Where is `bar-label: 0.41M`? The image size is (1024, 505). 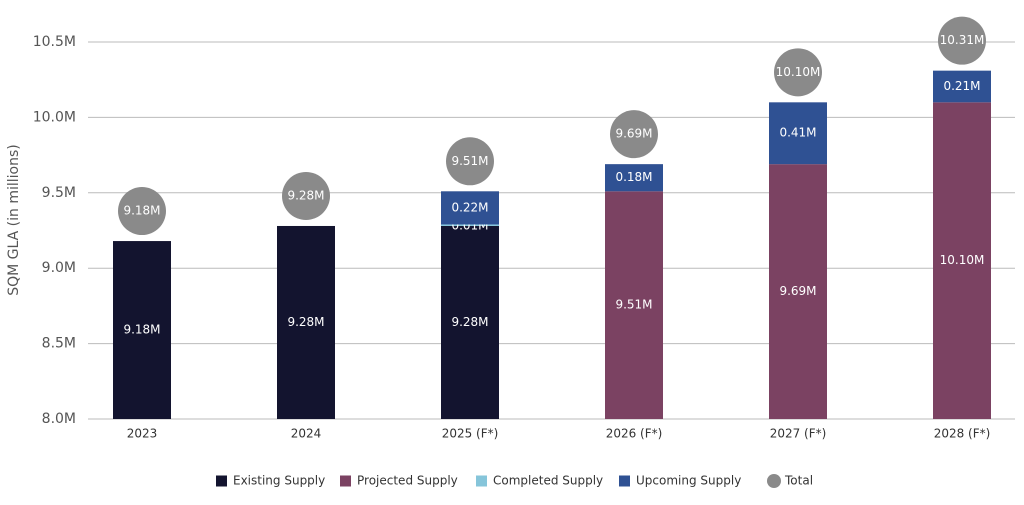 bar-label: 0.41M is located at coordinates (797, 133).